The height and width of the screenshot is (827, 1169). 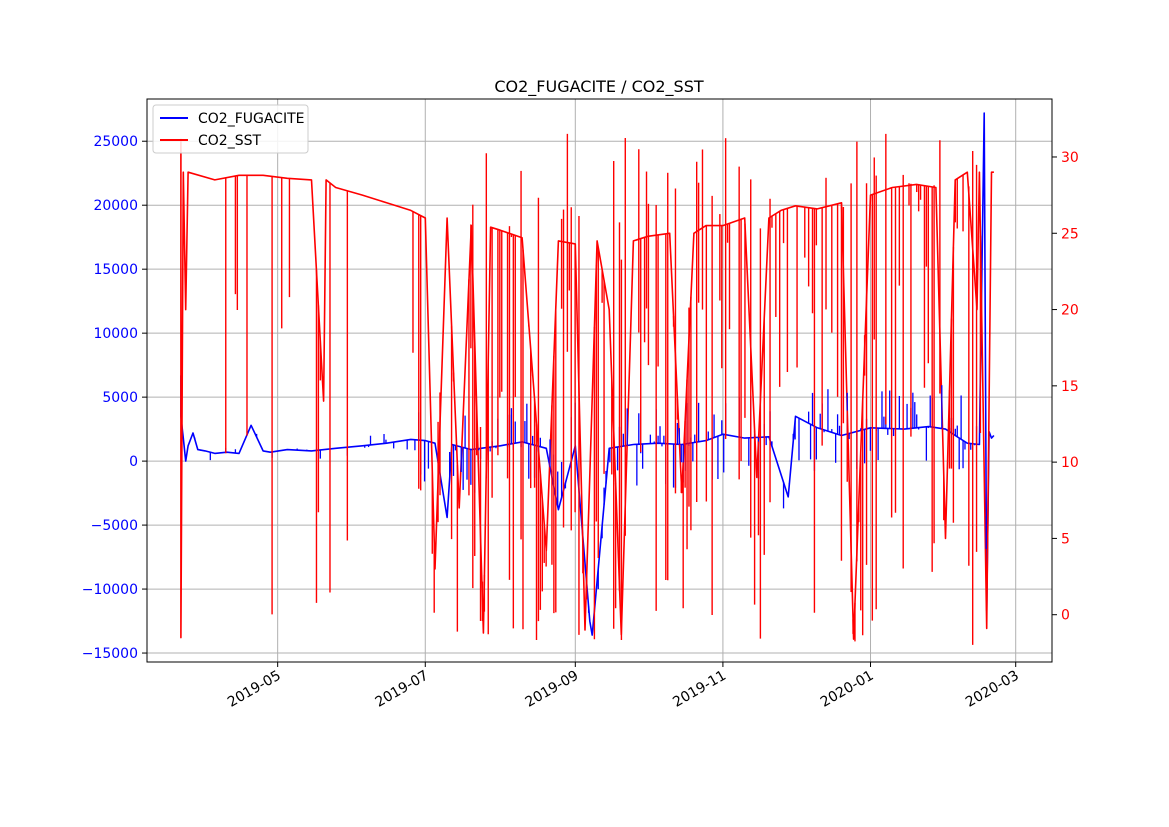 I want to click on x-tick-label: 2019-11, so click(x=699, y=689).